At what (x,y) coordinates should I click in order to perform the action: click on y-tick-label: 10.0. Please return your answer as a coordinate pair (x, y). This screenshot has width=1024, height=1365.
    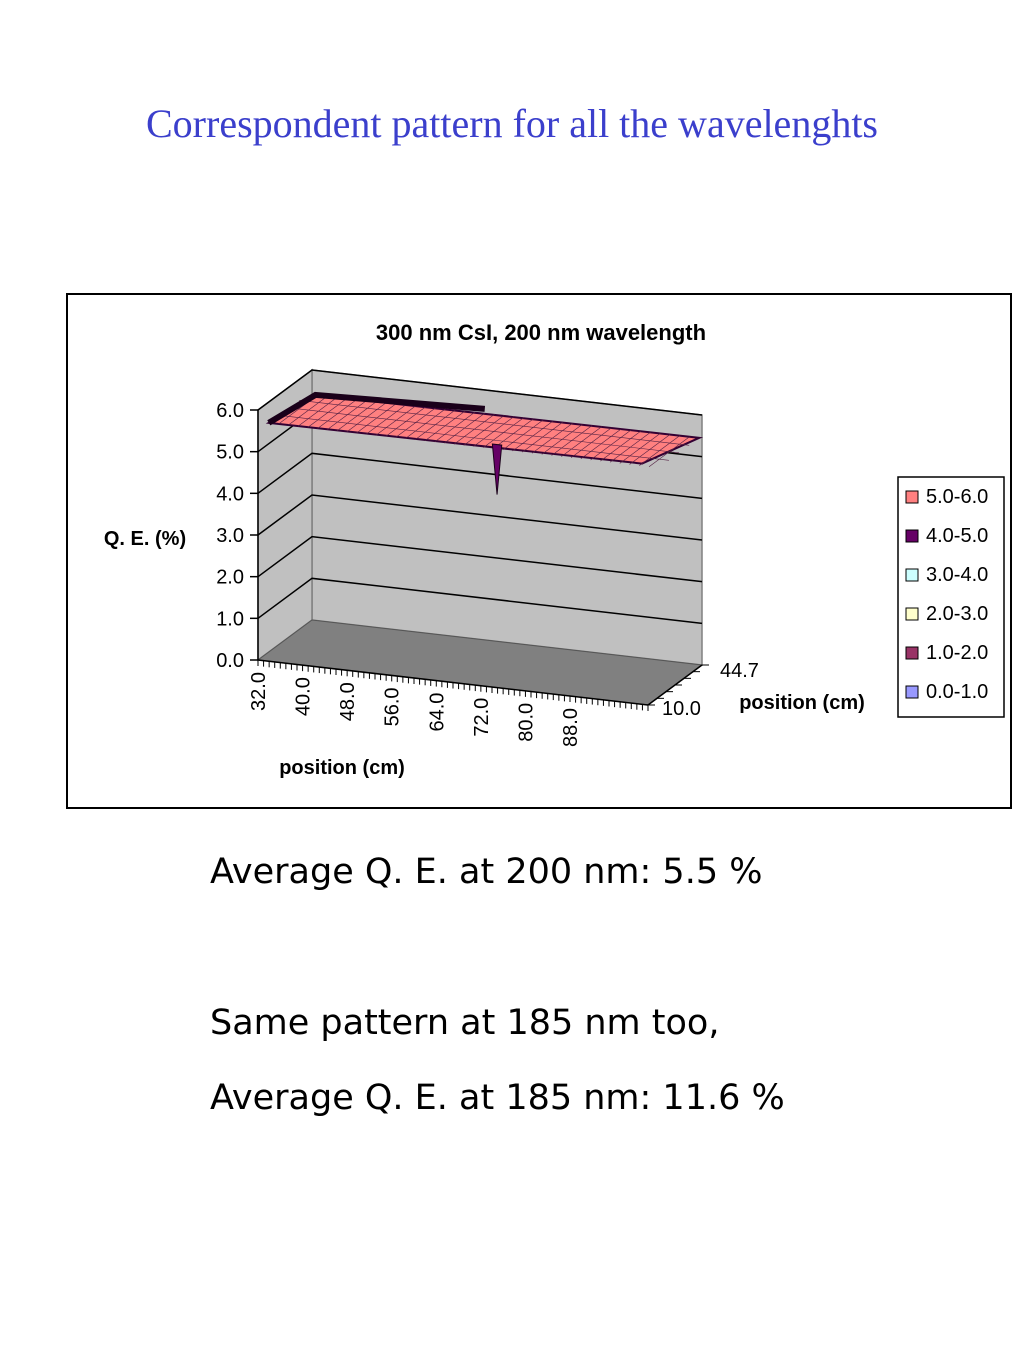
    Looking at the image, I should click on (681, 709).